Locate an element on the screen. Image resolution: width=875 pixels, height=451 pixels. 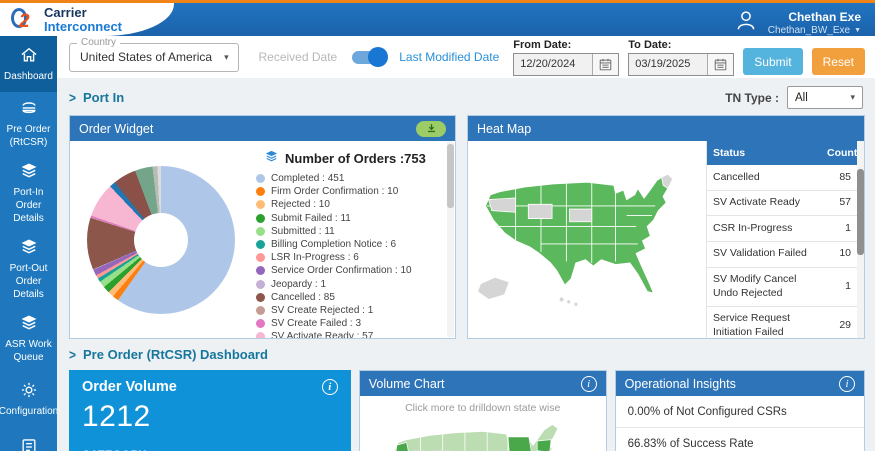
reset-button: Reset is located at coordinates (838, 61).